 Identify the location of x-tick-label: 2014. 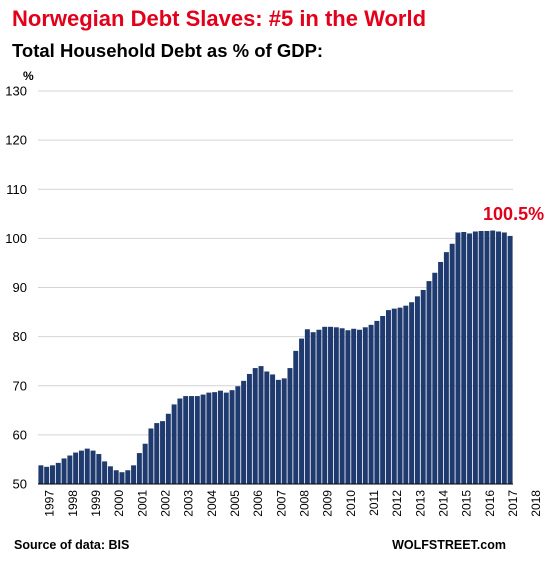
(443, 503).